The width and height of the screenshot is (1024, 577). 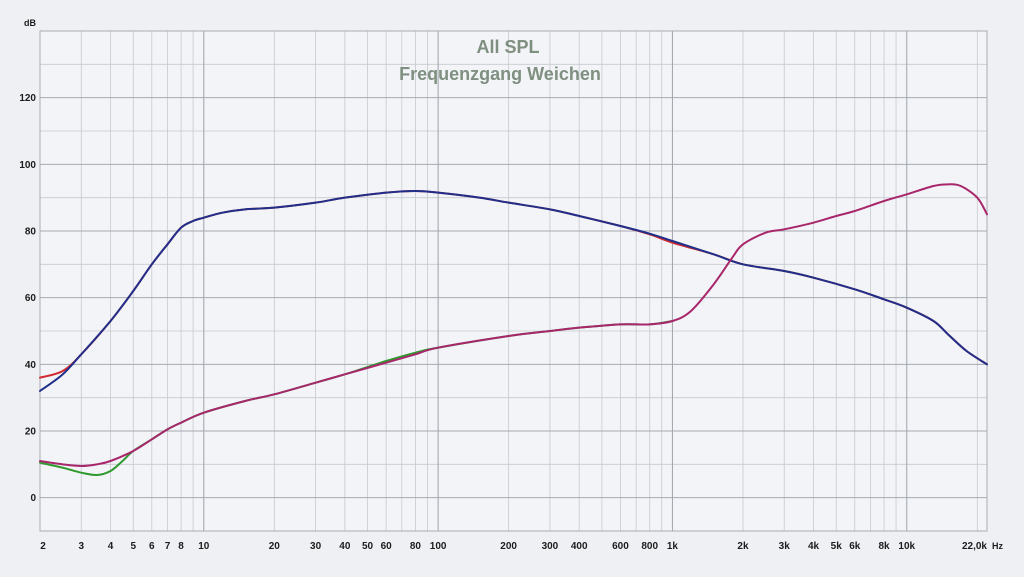 I want to click on x-tick-label: 20, so click(x=275, y=546).